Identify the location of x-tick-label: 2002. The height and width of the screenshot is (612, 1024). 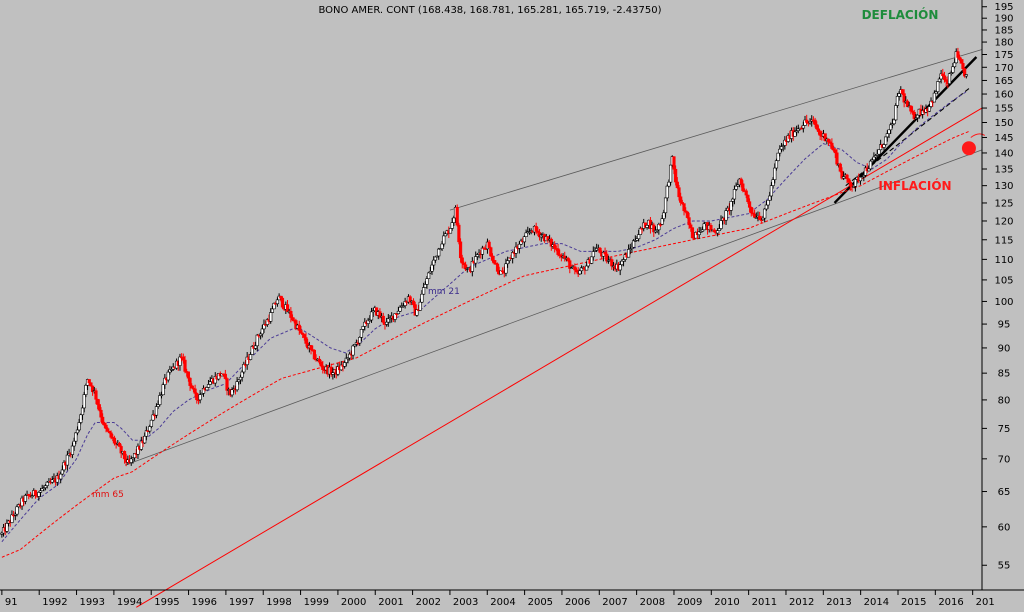
(428, 602).